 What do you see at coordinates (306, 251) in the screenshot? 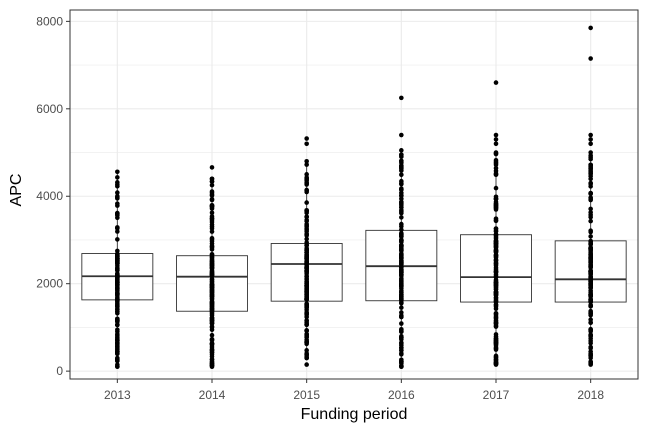
I see `points-2015` at bounding box center [306, 251].